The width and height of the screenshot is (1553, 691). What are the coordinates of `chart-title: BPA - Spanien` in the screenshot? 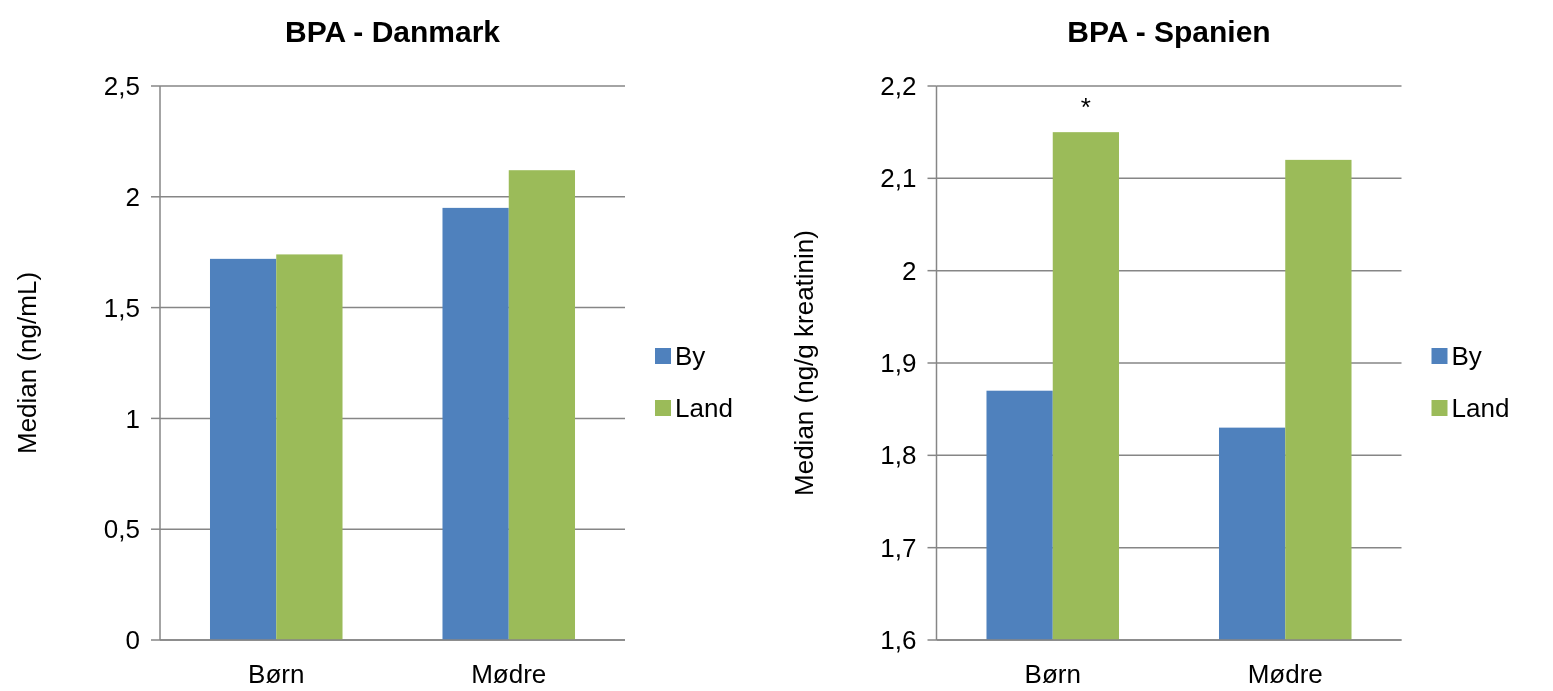 It's located at (1169, 31).